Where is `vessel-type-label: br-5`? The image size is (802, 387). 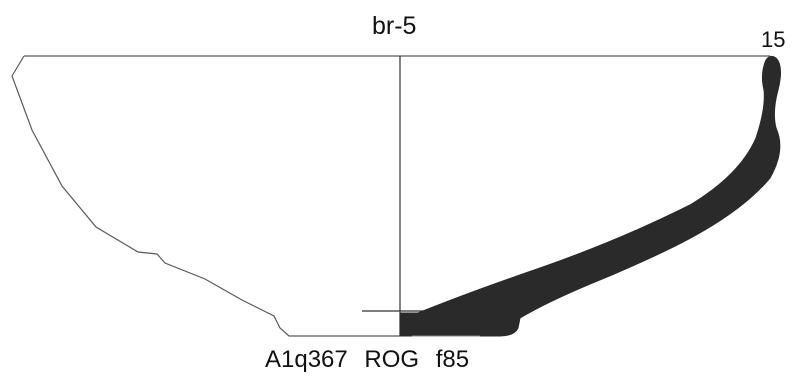 vessel-type-label: br-5 is located at coordinates (394, 26).